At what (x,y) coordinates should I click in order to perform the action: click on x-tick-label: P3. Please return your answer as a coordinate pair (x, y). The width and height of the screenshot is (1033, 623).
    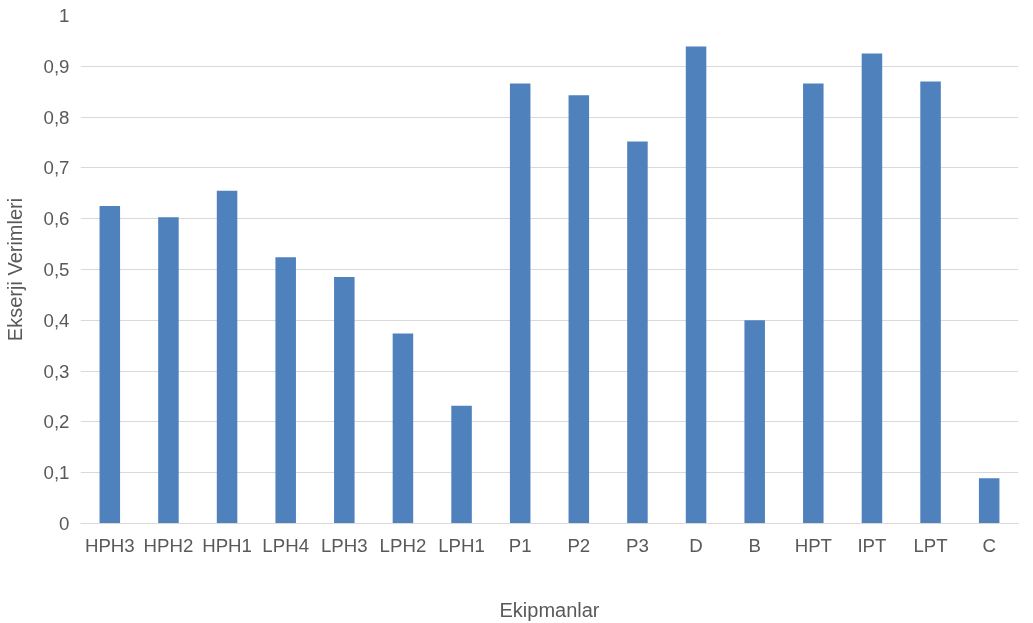
    Looking at the image, I should click on (637, 545).